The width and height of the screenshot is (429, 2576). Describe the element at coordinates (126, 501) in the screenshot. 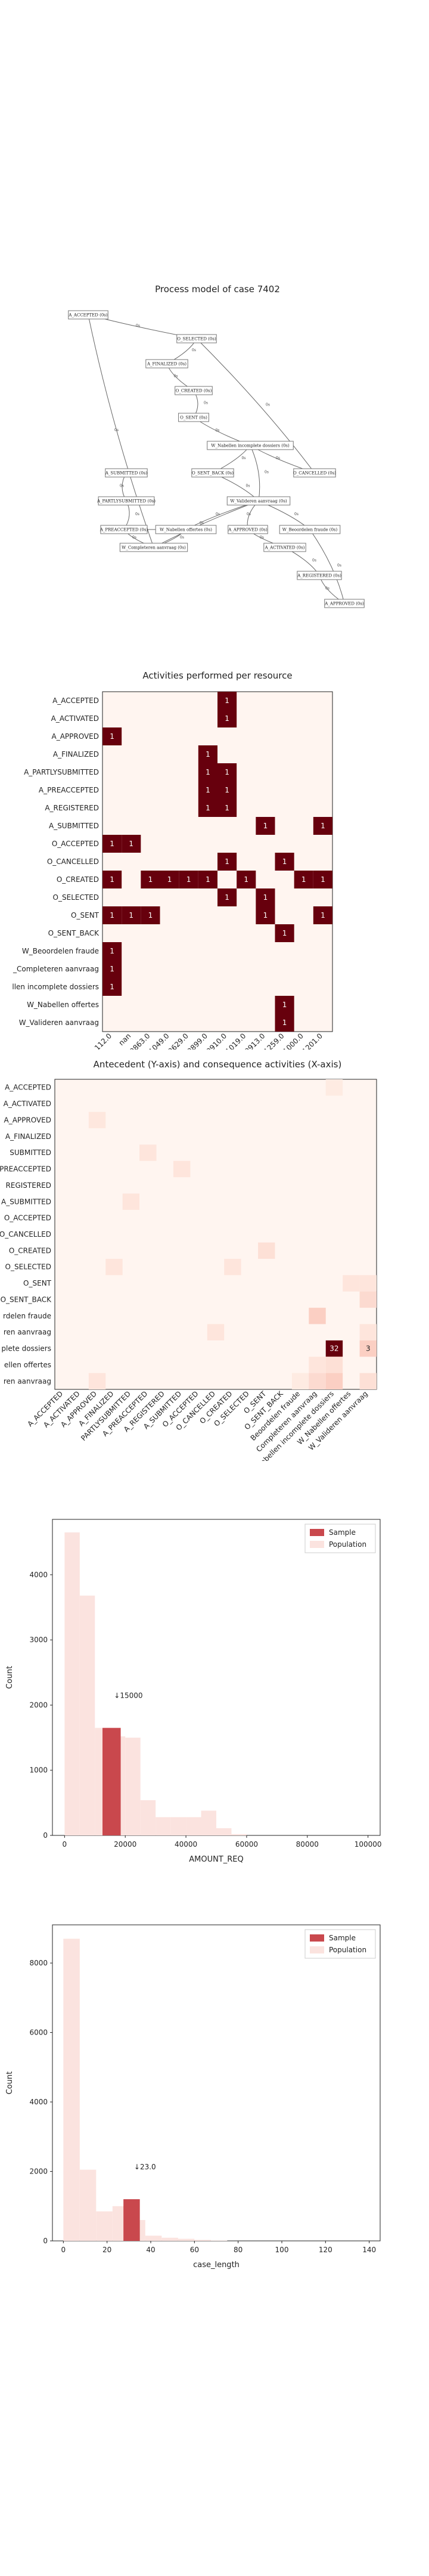

I see `process-node-a-partlysubmitted: A_PARTLYSUBMITTED (0s)` at that location.